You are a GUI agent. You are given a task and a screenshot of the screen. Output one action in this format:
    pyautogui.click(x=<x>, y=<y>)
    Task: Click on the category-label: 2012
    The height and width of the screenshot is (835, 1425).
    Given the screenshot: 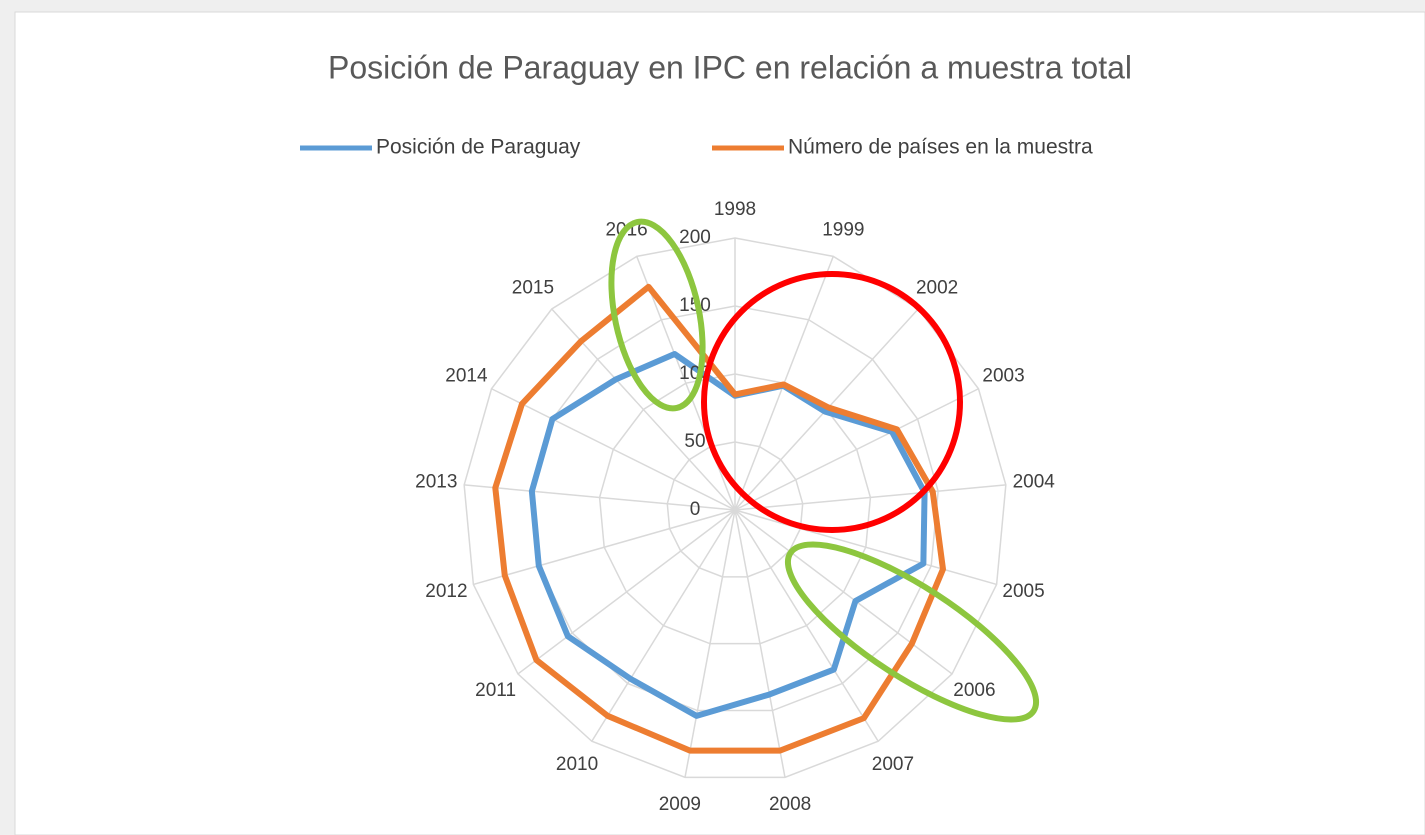 What is the action you would take?
    pyautogui.click(x=446, y=591)
    